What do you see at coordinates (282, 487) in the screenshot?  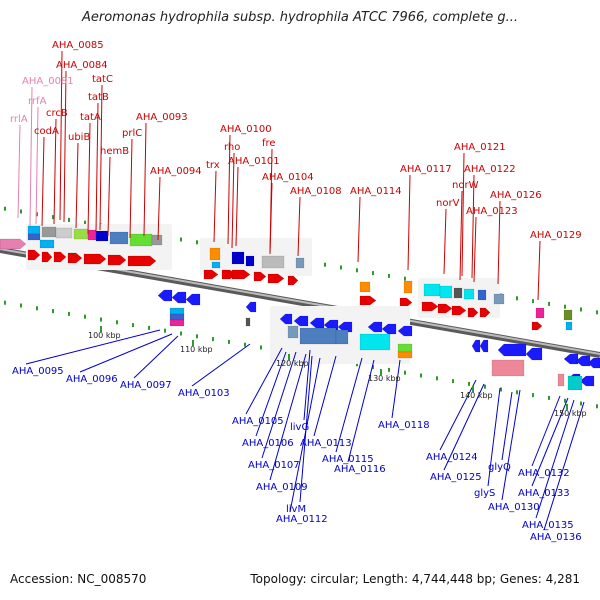 I see `reverse-gene-label: AHA_0109` at bounding box center [282, 487].